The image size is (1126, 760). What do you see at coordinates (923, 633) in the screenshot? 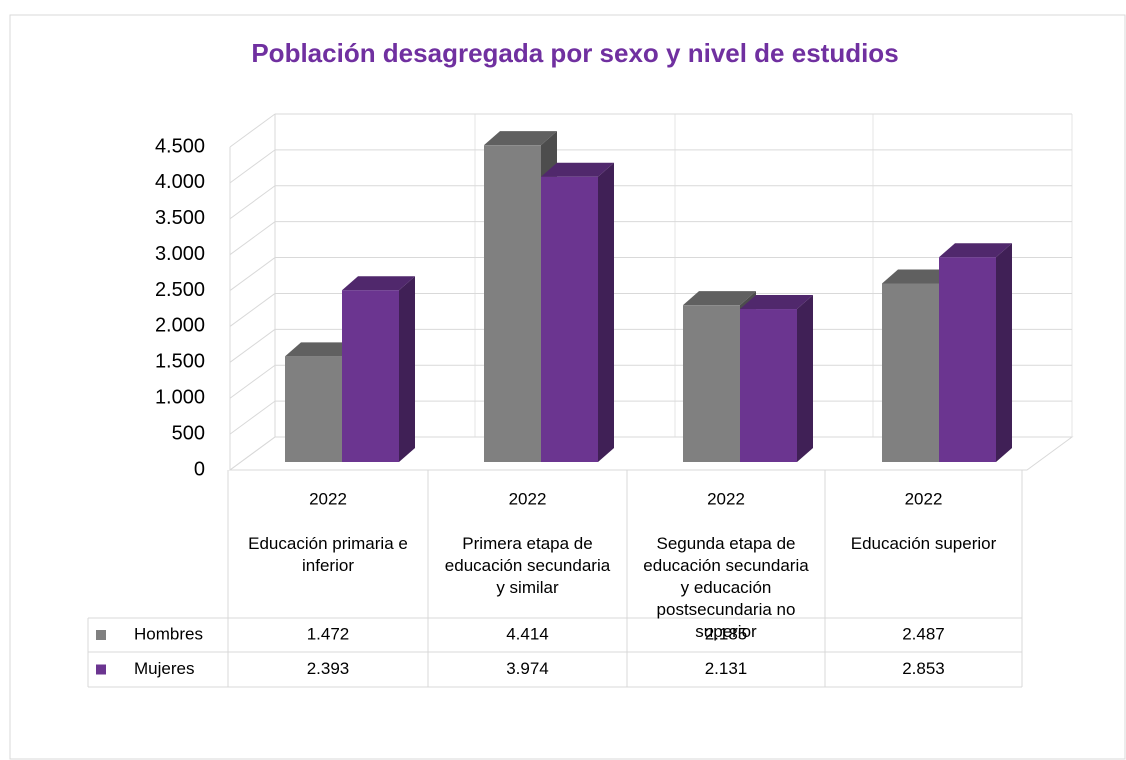
I see `data-label: 2.487` at bounding box center [923, 633].